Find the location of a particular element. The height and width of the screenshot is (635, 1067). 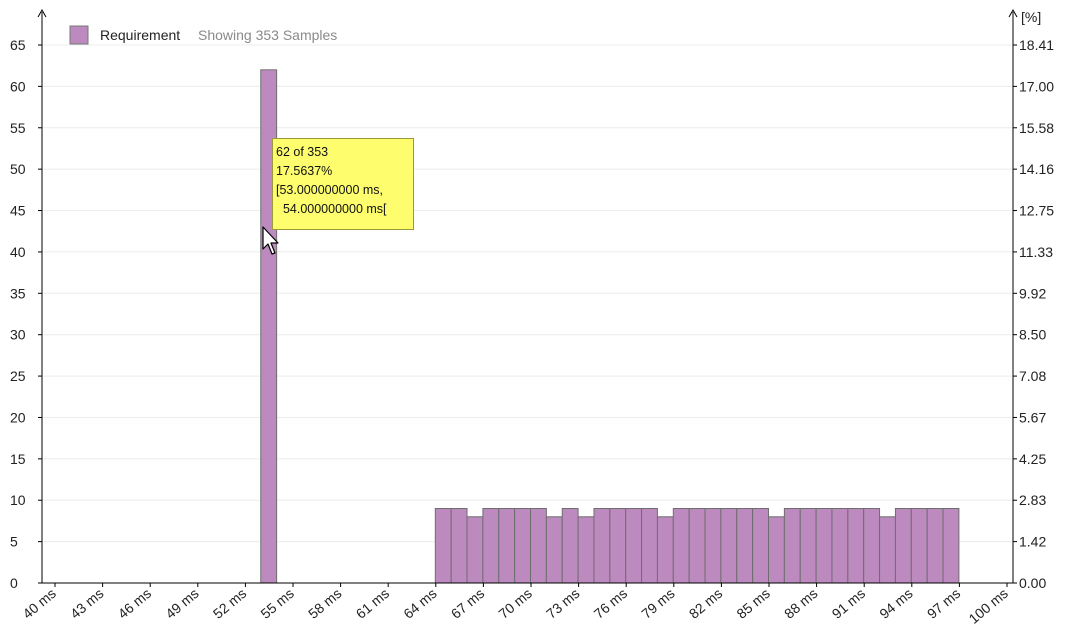

left-tick-label: 5 is located at coordinates (14, 542).